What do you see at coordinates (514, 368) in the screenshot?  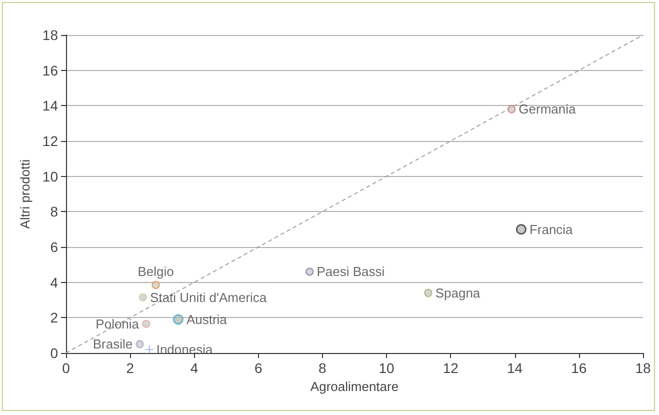 I see `x-tick-label: 14` at bounding box center [514, 368].